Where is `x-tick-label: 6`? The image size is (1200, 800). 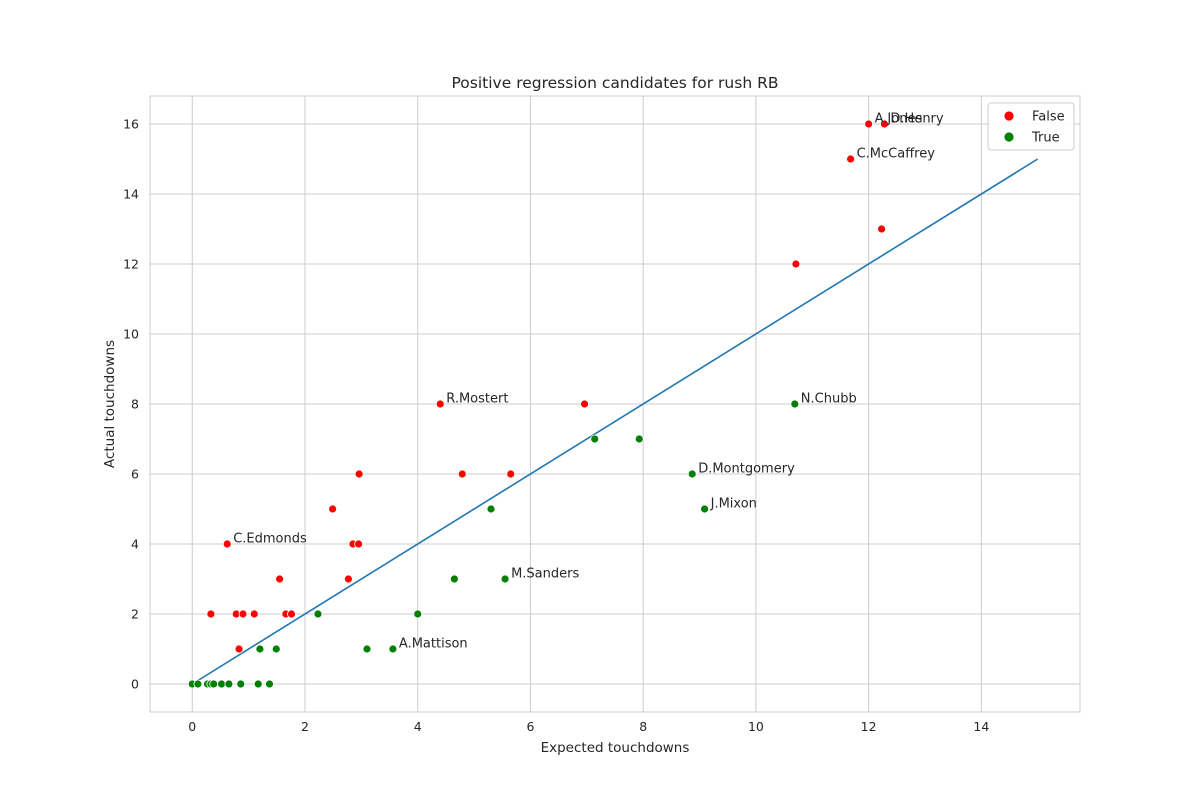 x-tick-label: 6 is located at coordinates (530, 726).